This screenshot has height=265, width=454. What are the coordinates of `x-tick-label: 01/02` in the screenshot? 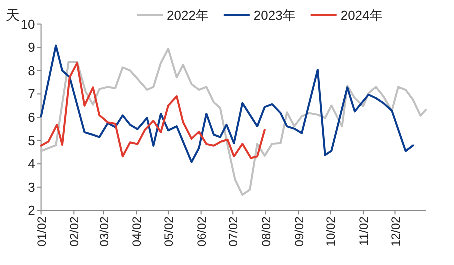 It's located at (41, 231).